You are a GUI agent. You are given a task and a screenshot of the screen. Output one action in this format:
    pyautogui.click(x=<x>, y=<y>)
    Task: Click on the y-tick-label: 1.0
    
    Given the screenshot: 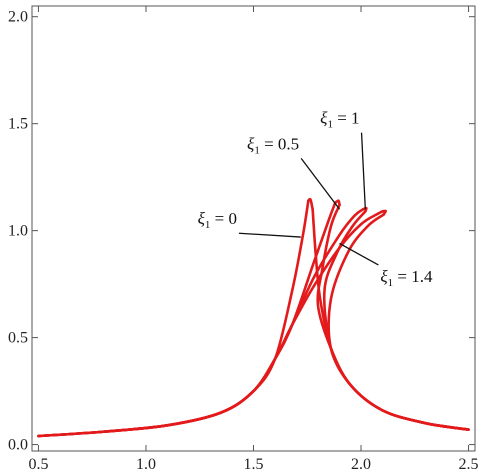 What is the action you would take?
    pyautogui.click(x=18, y=231)
    